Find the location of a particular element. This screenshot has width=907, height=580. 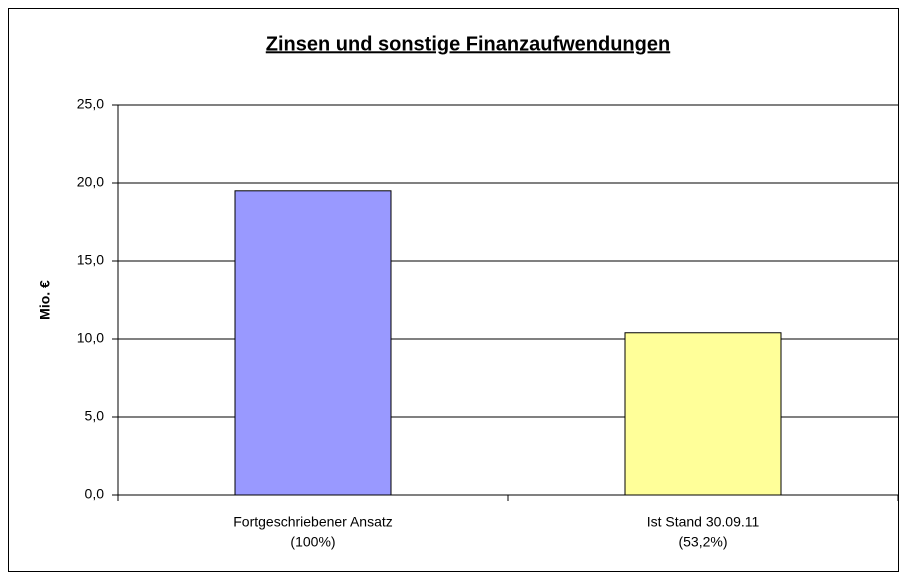

y-tick-label: 10,0 is located at coordinates (90, 338).